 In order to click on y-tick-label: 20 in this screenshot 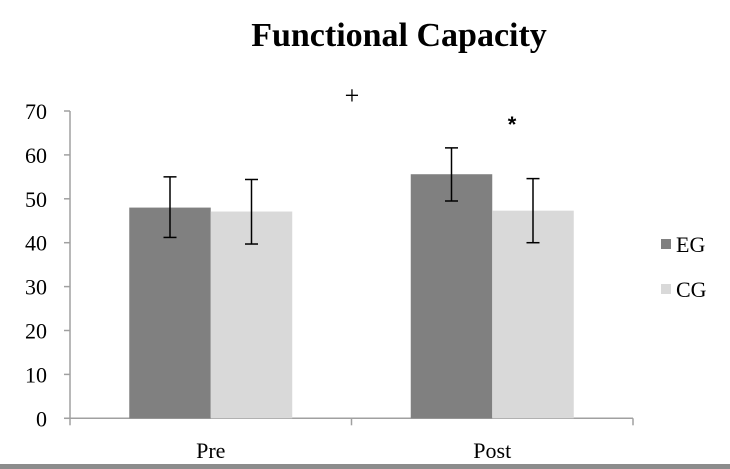, I will do `click(36, 331)`.